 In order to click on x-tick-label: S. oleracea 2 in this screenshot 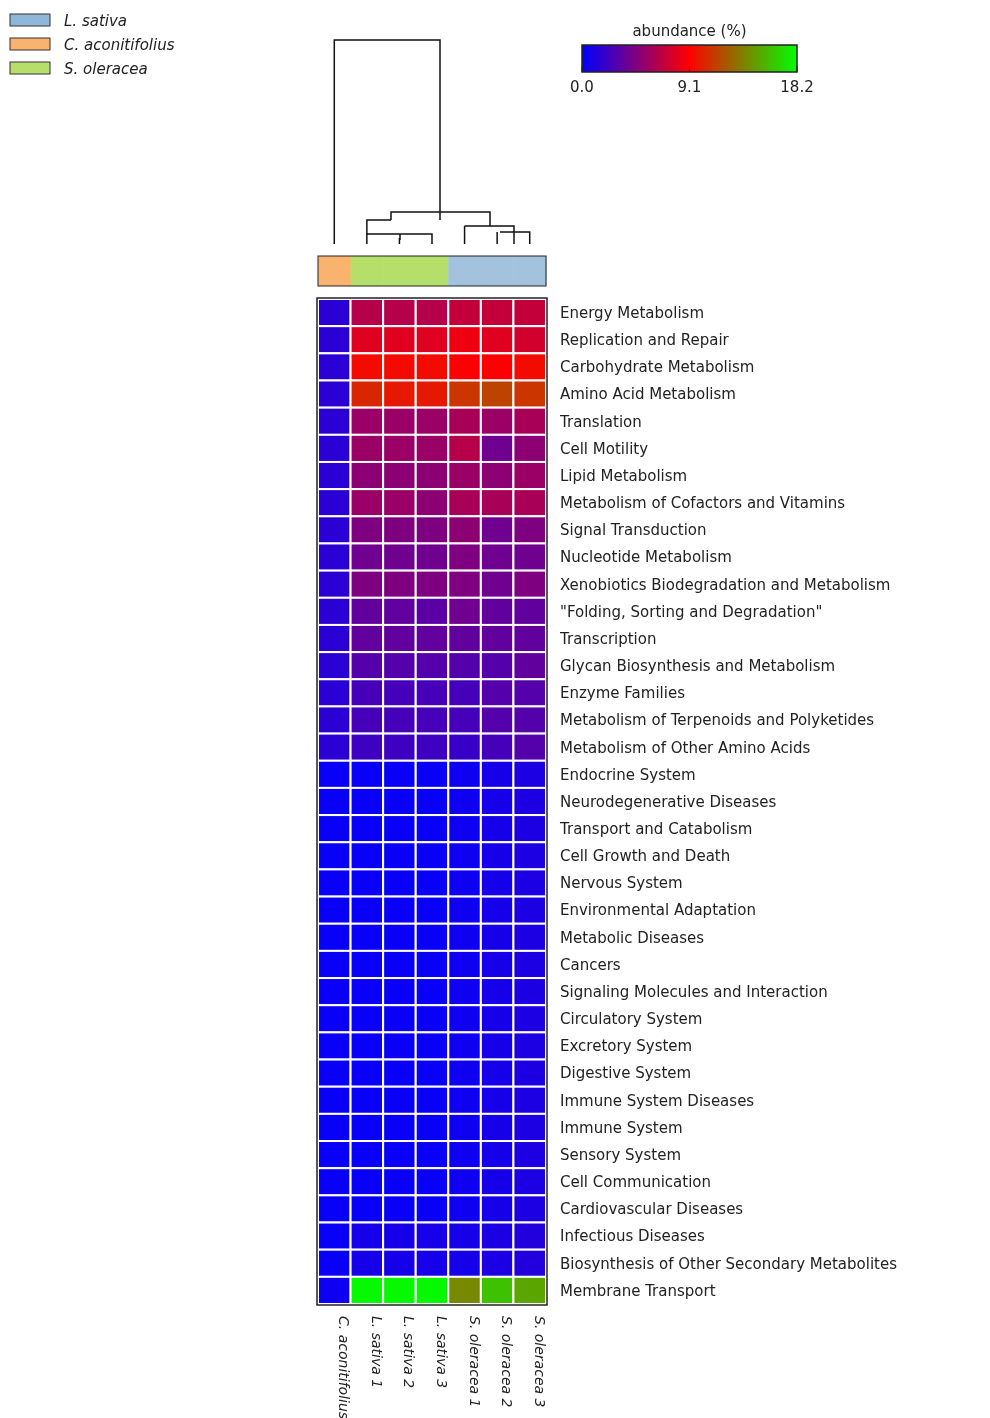, I will do `click(507, 1362)`.